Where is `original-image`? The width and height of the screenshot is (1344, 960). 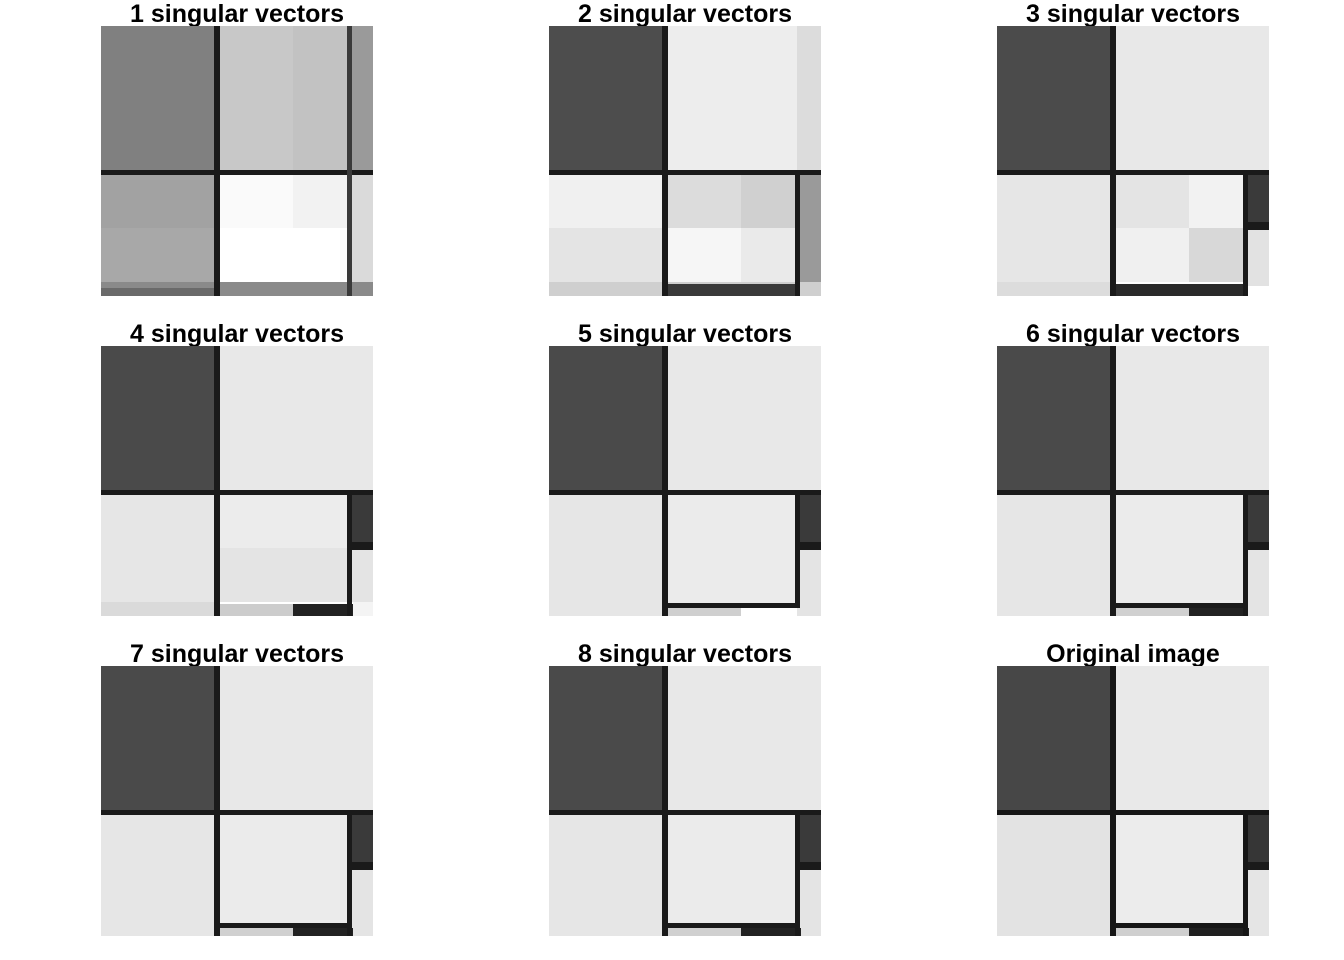
original-image is located at coordinates (1133, 801).